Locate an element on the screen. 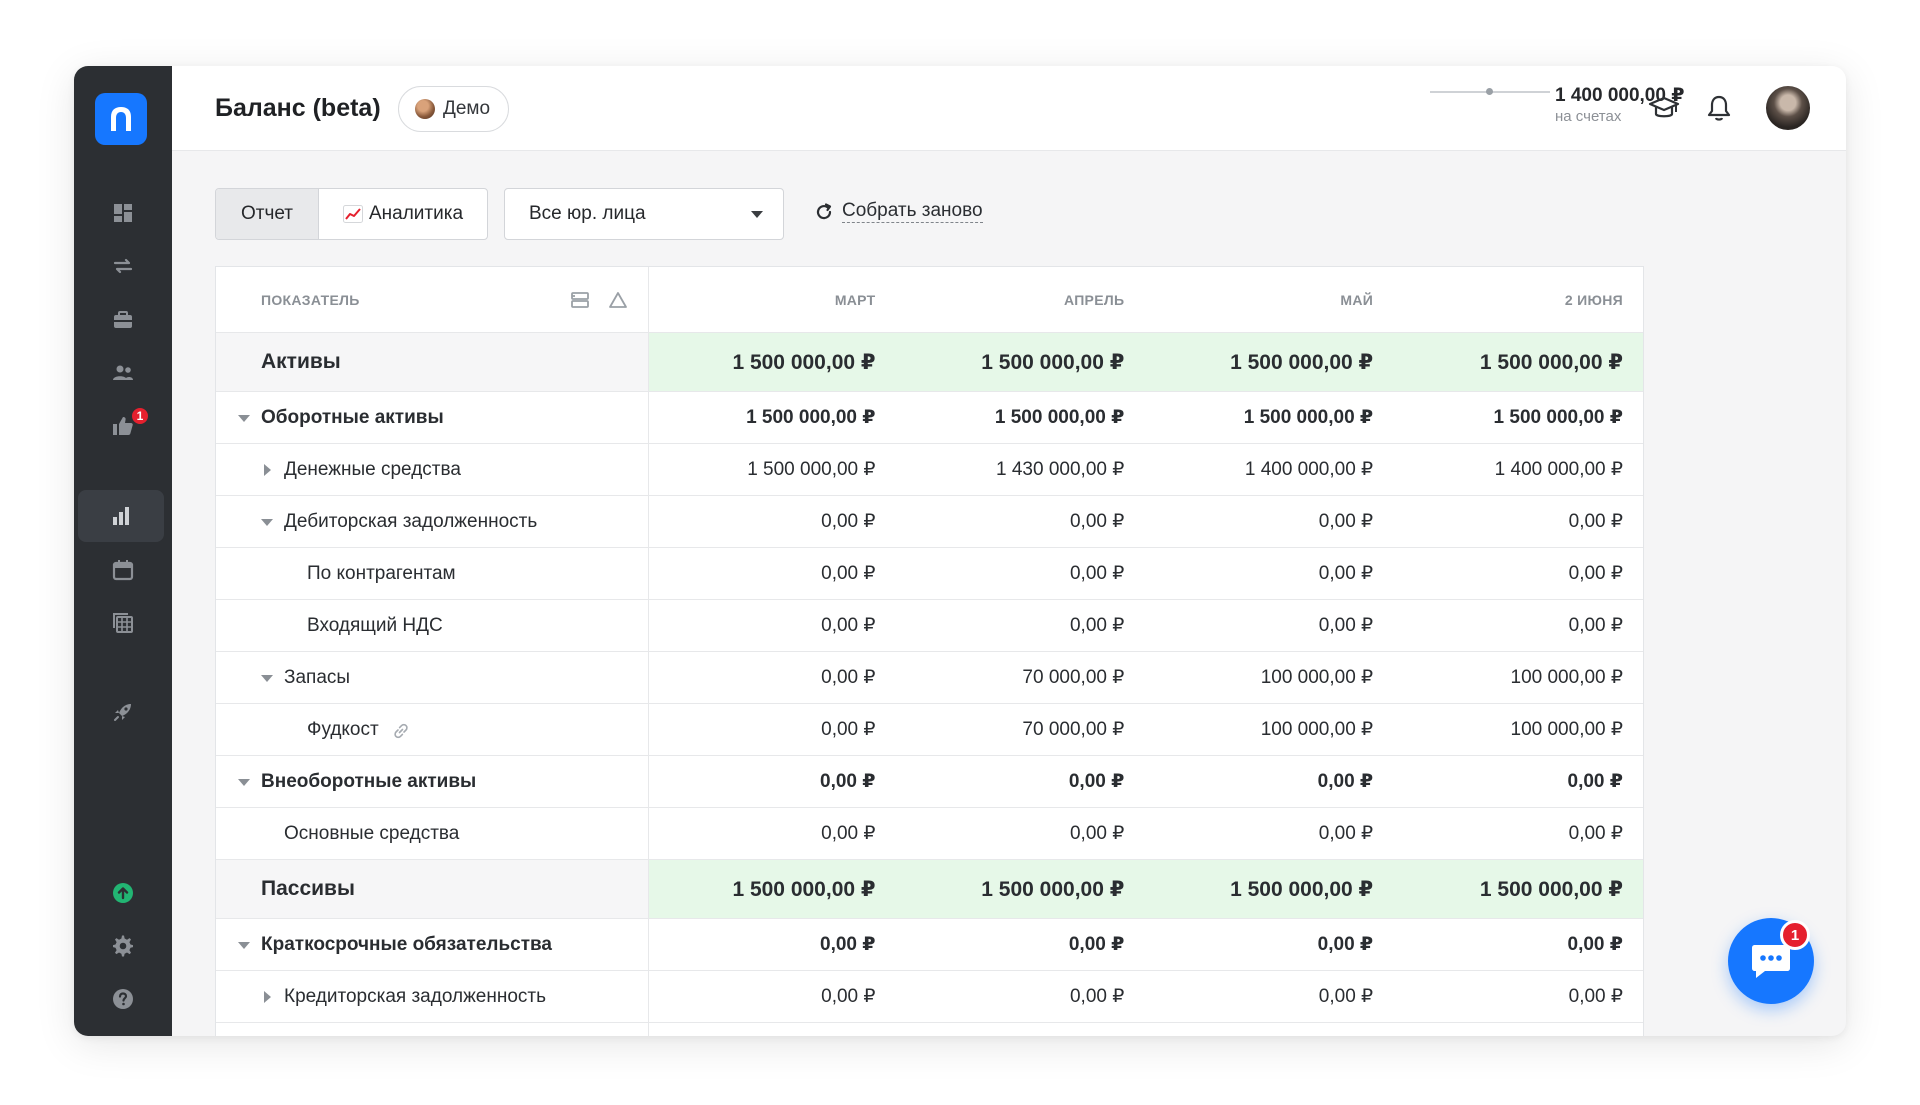  sidebar-item-calendar is located at coordinates (123, 570).